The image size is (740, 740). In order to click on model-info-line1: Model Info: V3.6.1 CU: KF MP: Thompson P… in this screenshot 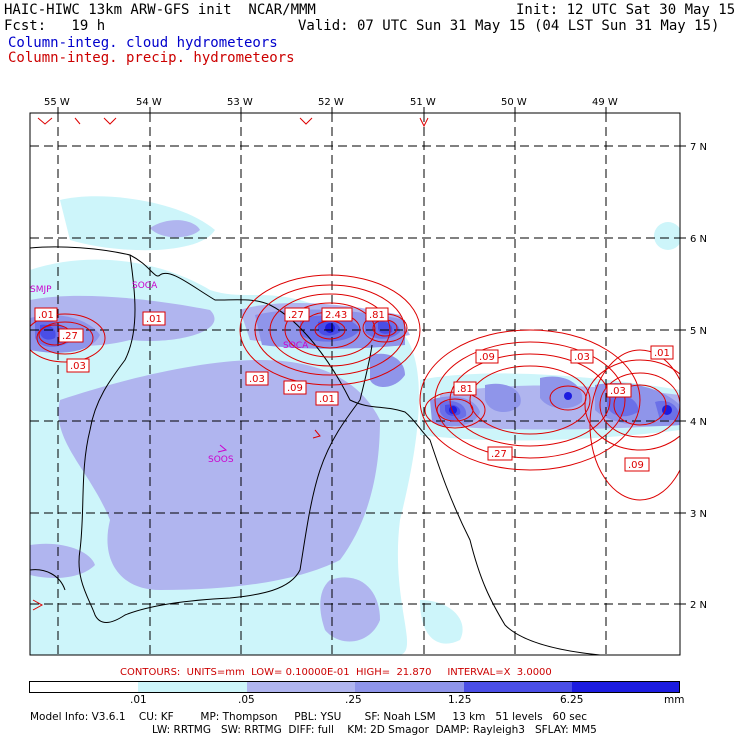, I will do `click(308, 717)`.